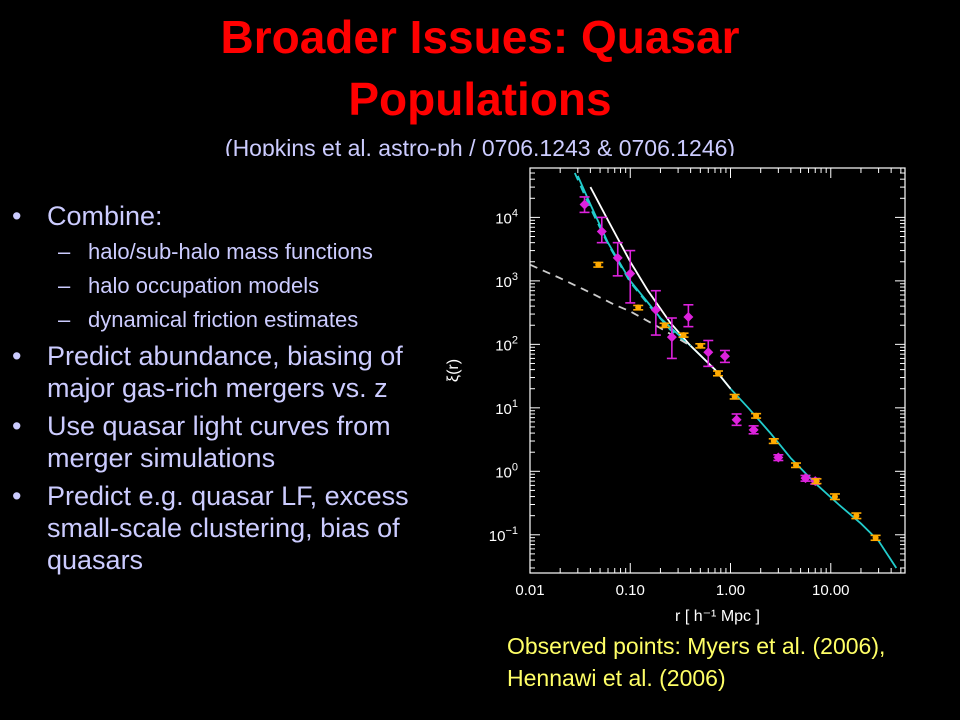 Image resolution: width=960 pixels, height=720 pixels. I want to click on y-tick-label: 10⁻¹, so click(503, 535).